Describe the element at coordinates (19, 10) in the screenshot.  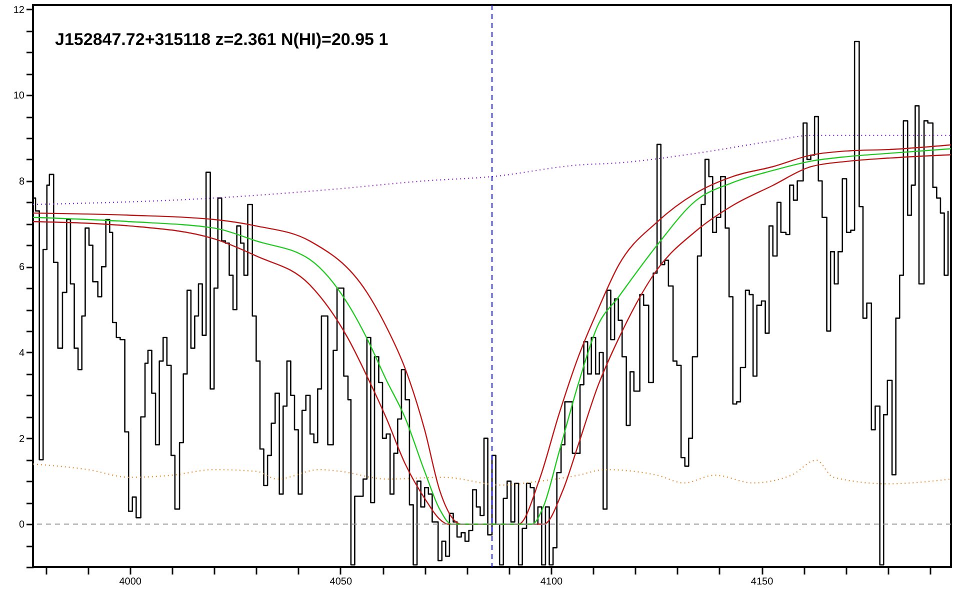
I see `y-tick-label: 12` at that location.